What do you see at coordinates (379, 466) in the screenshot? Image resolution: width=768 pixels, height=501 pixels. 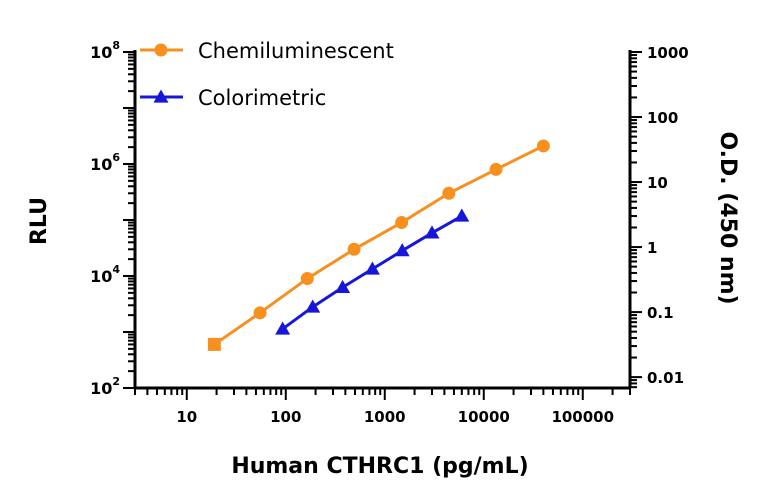 I see `x-axis-title: Human CTHRC1 (pg/mL)` at bounding box center [379, 466].